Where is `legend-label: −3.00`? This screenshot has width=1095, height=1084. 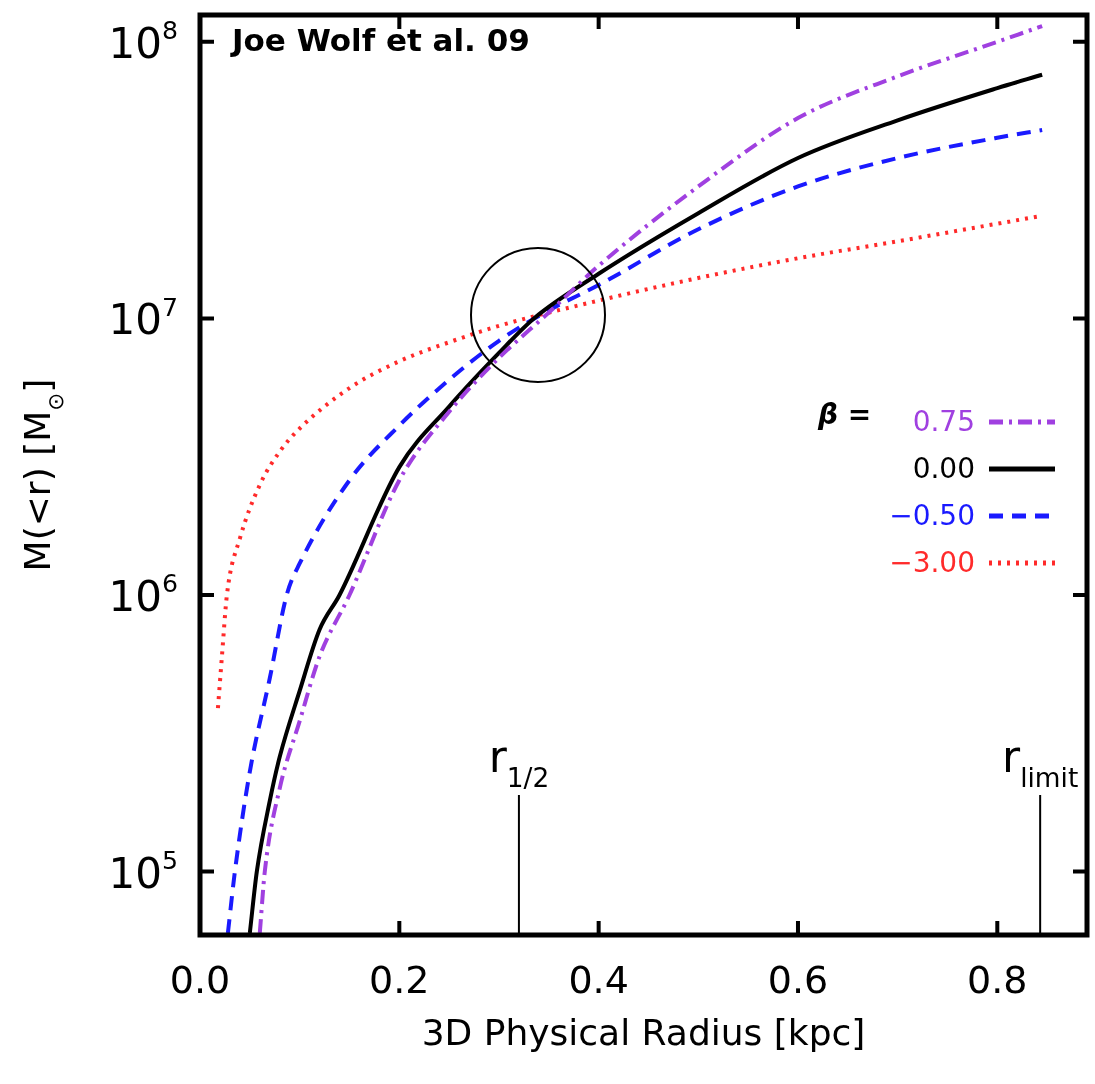
legend-label: −3.00 is located at coordinates (932, 562).